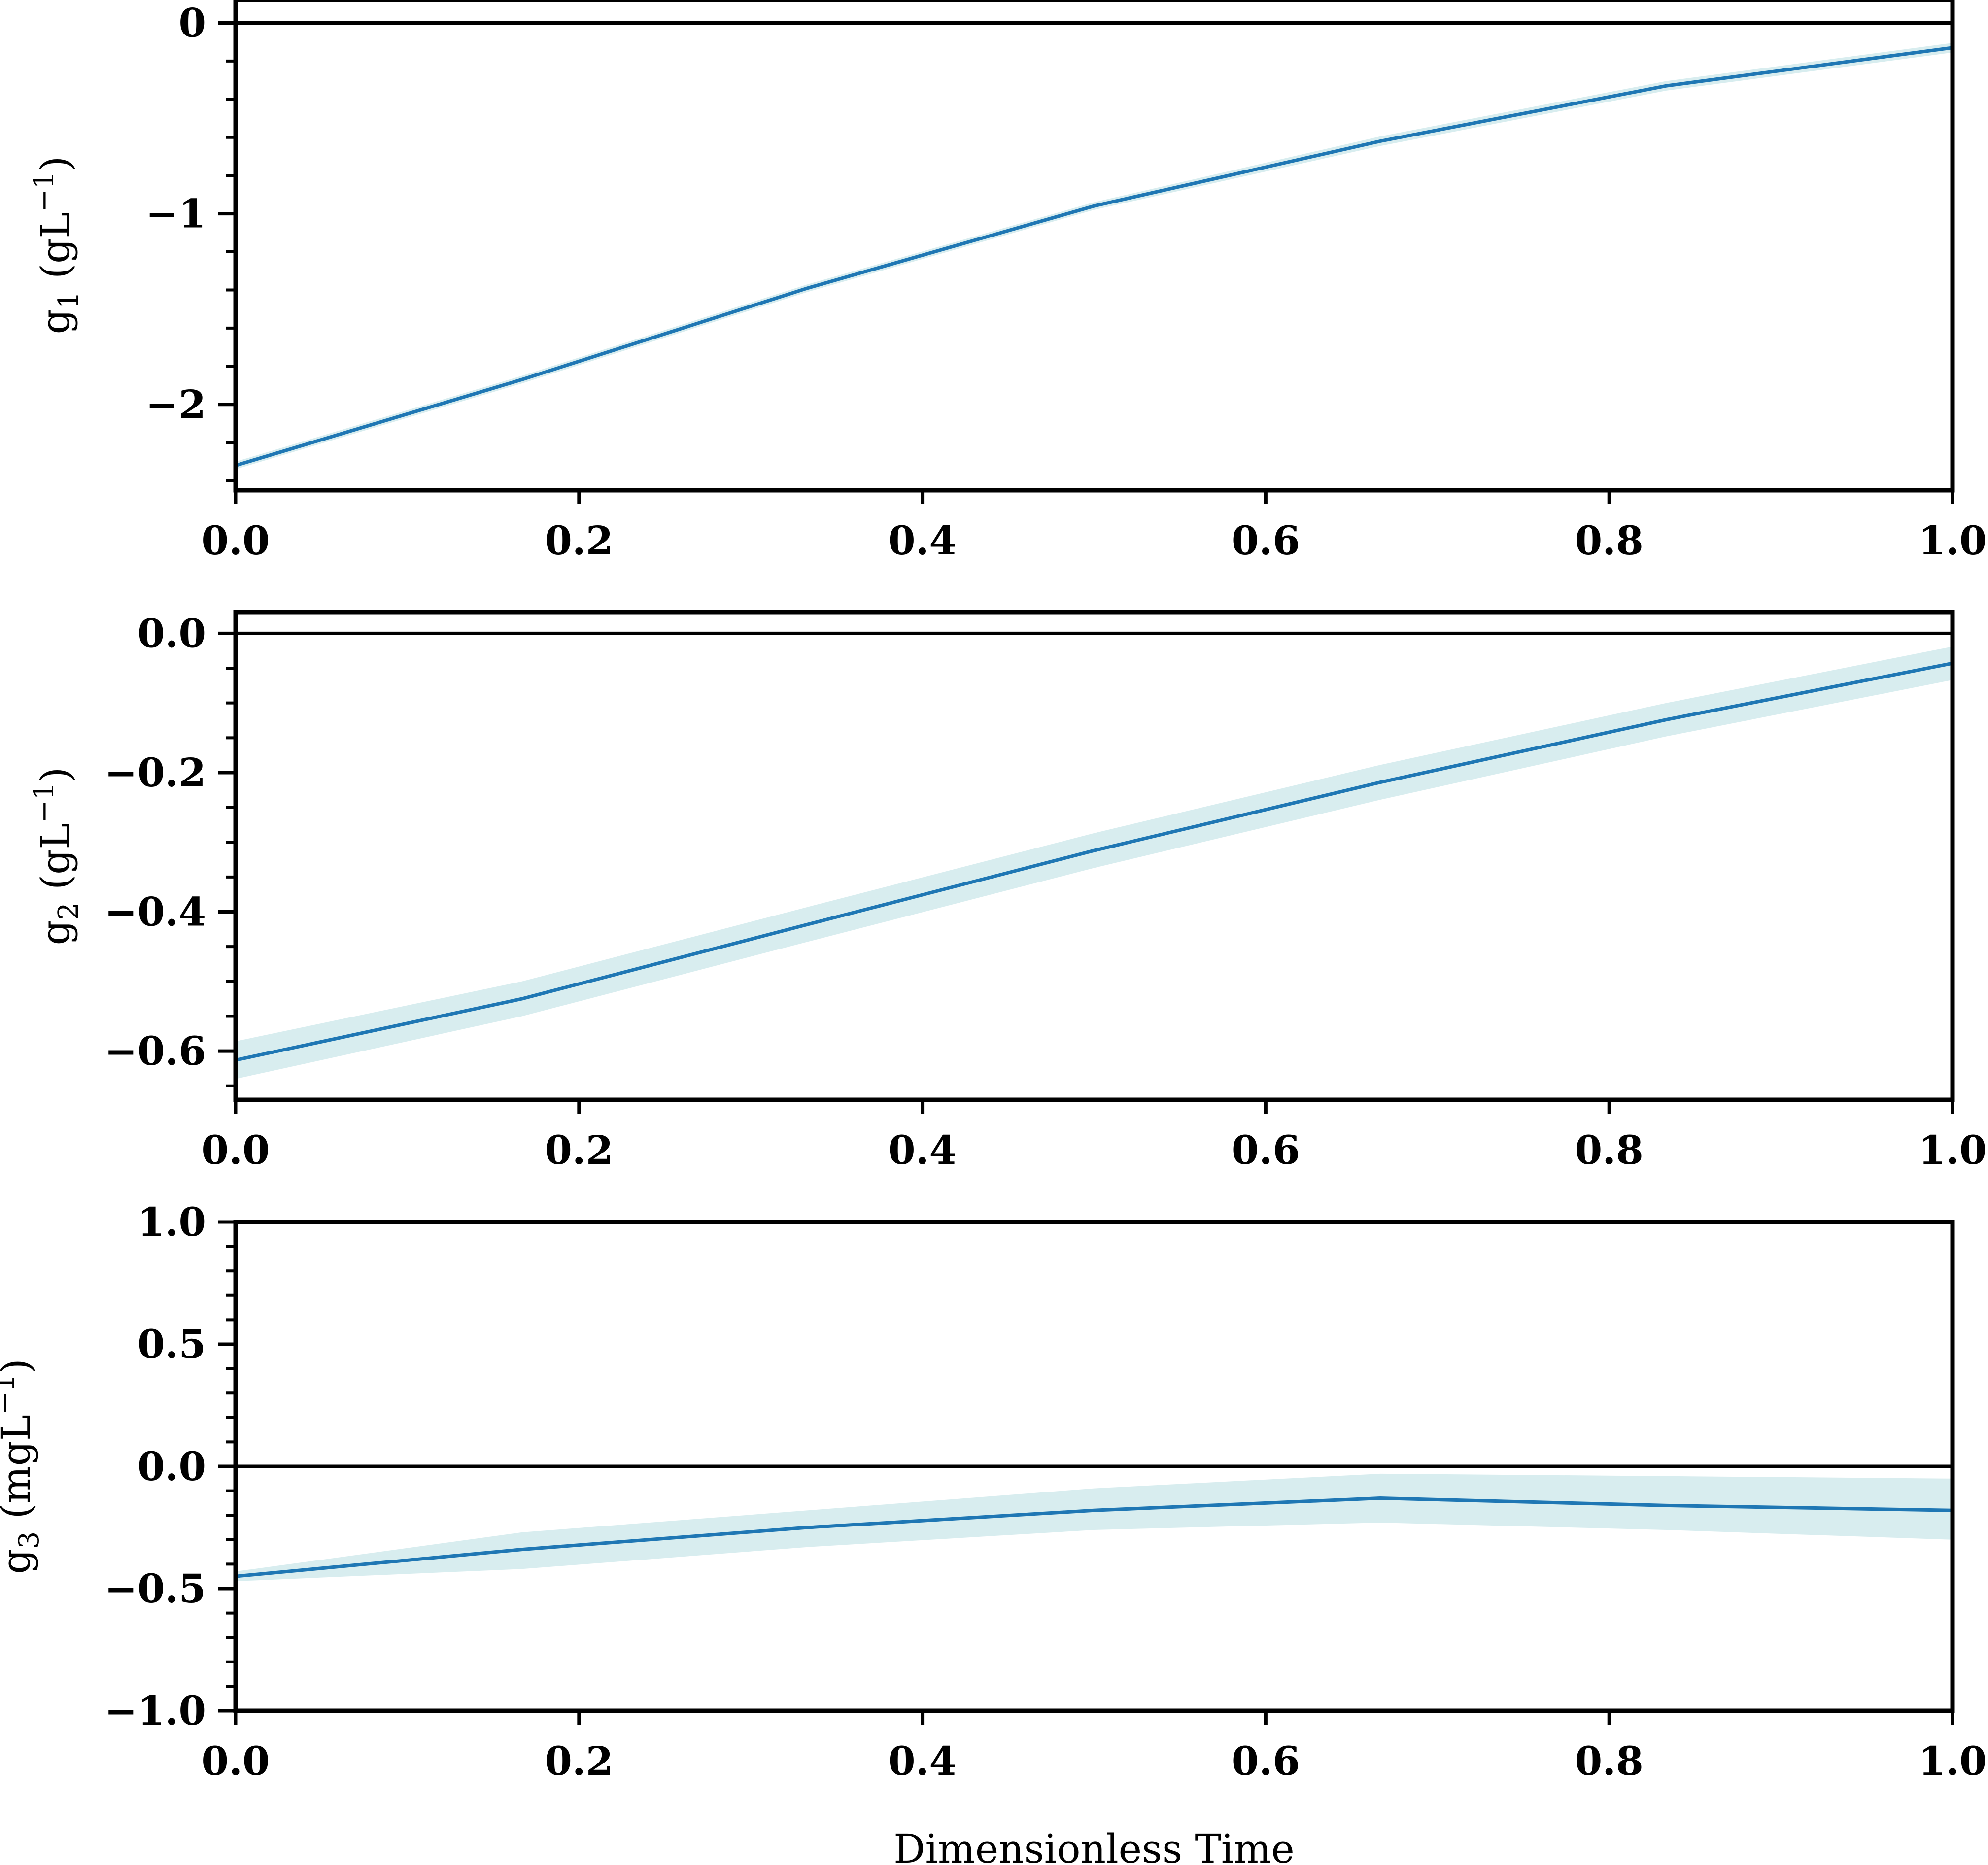  Describe the element at coordinates (171, 1344) in the screenshot. I see `y-tick-label: 0.5` at that location.